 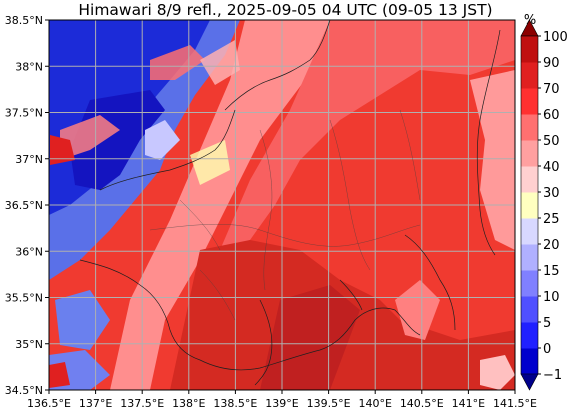 What do you see at coordinates (551, 219) in the screenshot?
I see `colorbar-label: 25` at bounding box center [551, 219].